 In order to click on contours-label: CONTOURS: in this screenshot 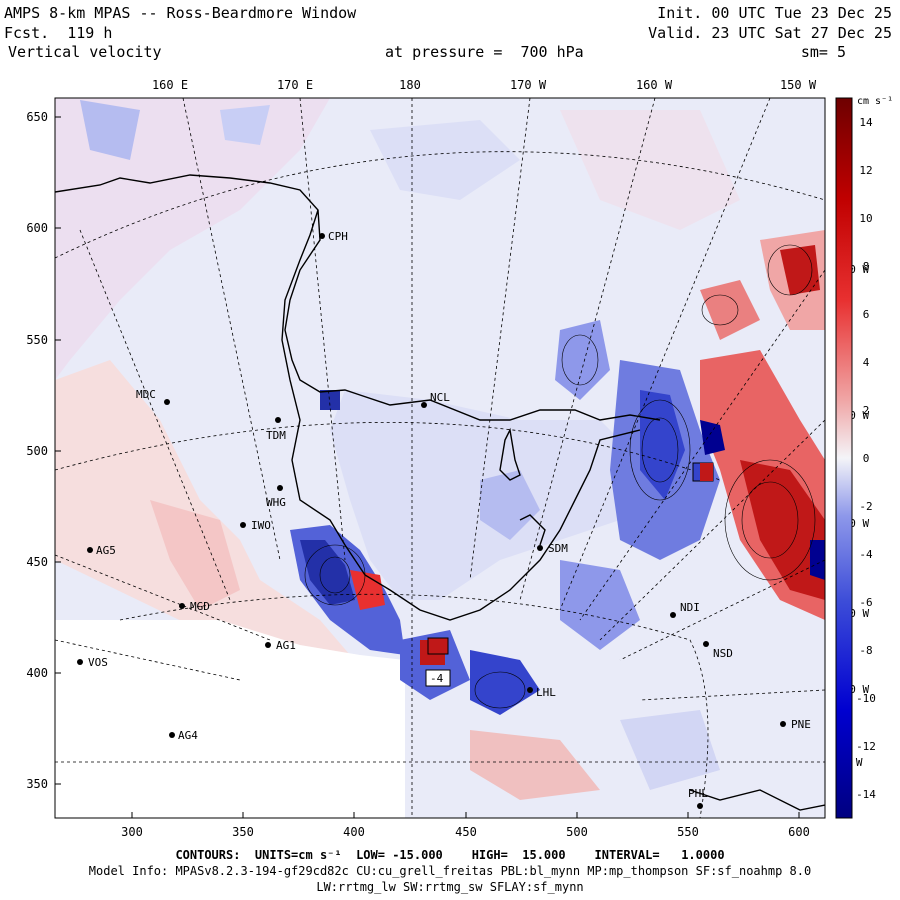, I will do `click(208, 855)`.